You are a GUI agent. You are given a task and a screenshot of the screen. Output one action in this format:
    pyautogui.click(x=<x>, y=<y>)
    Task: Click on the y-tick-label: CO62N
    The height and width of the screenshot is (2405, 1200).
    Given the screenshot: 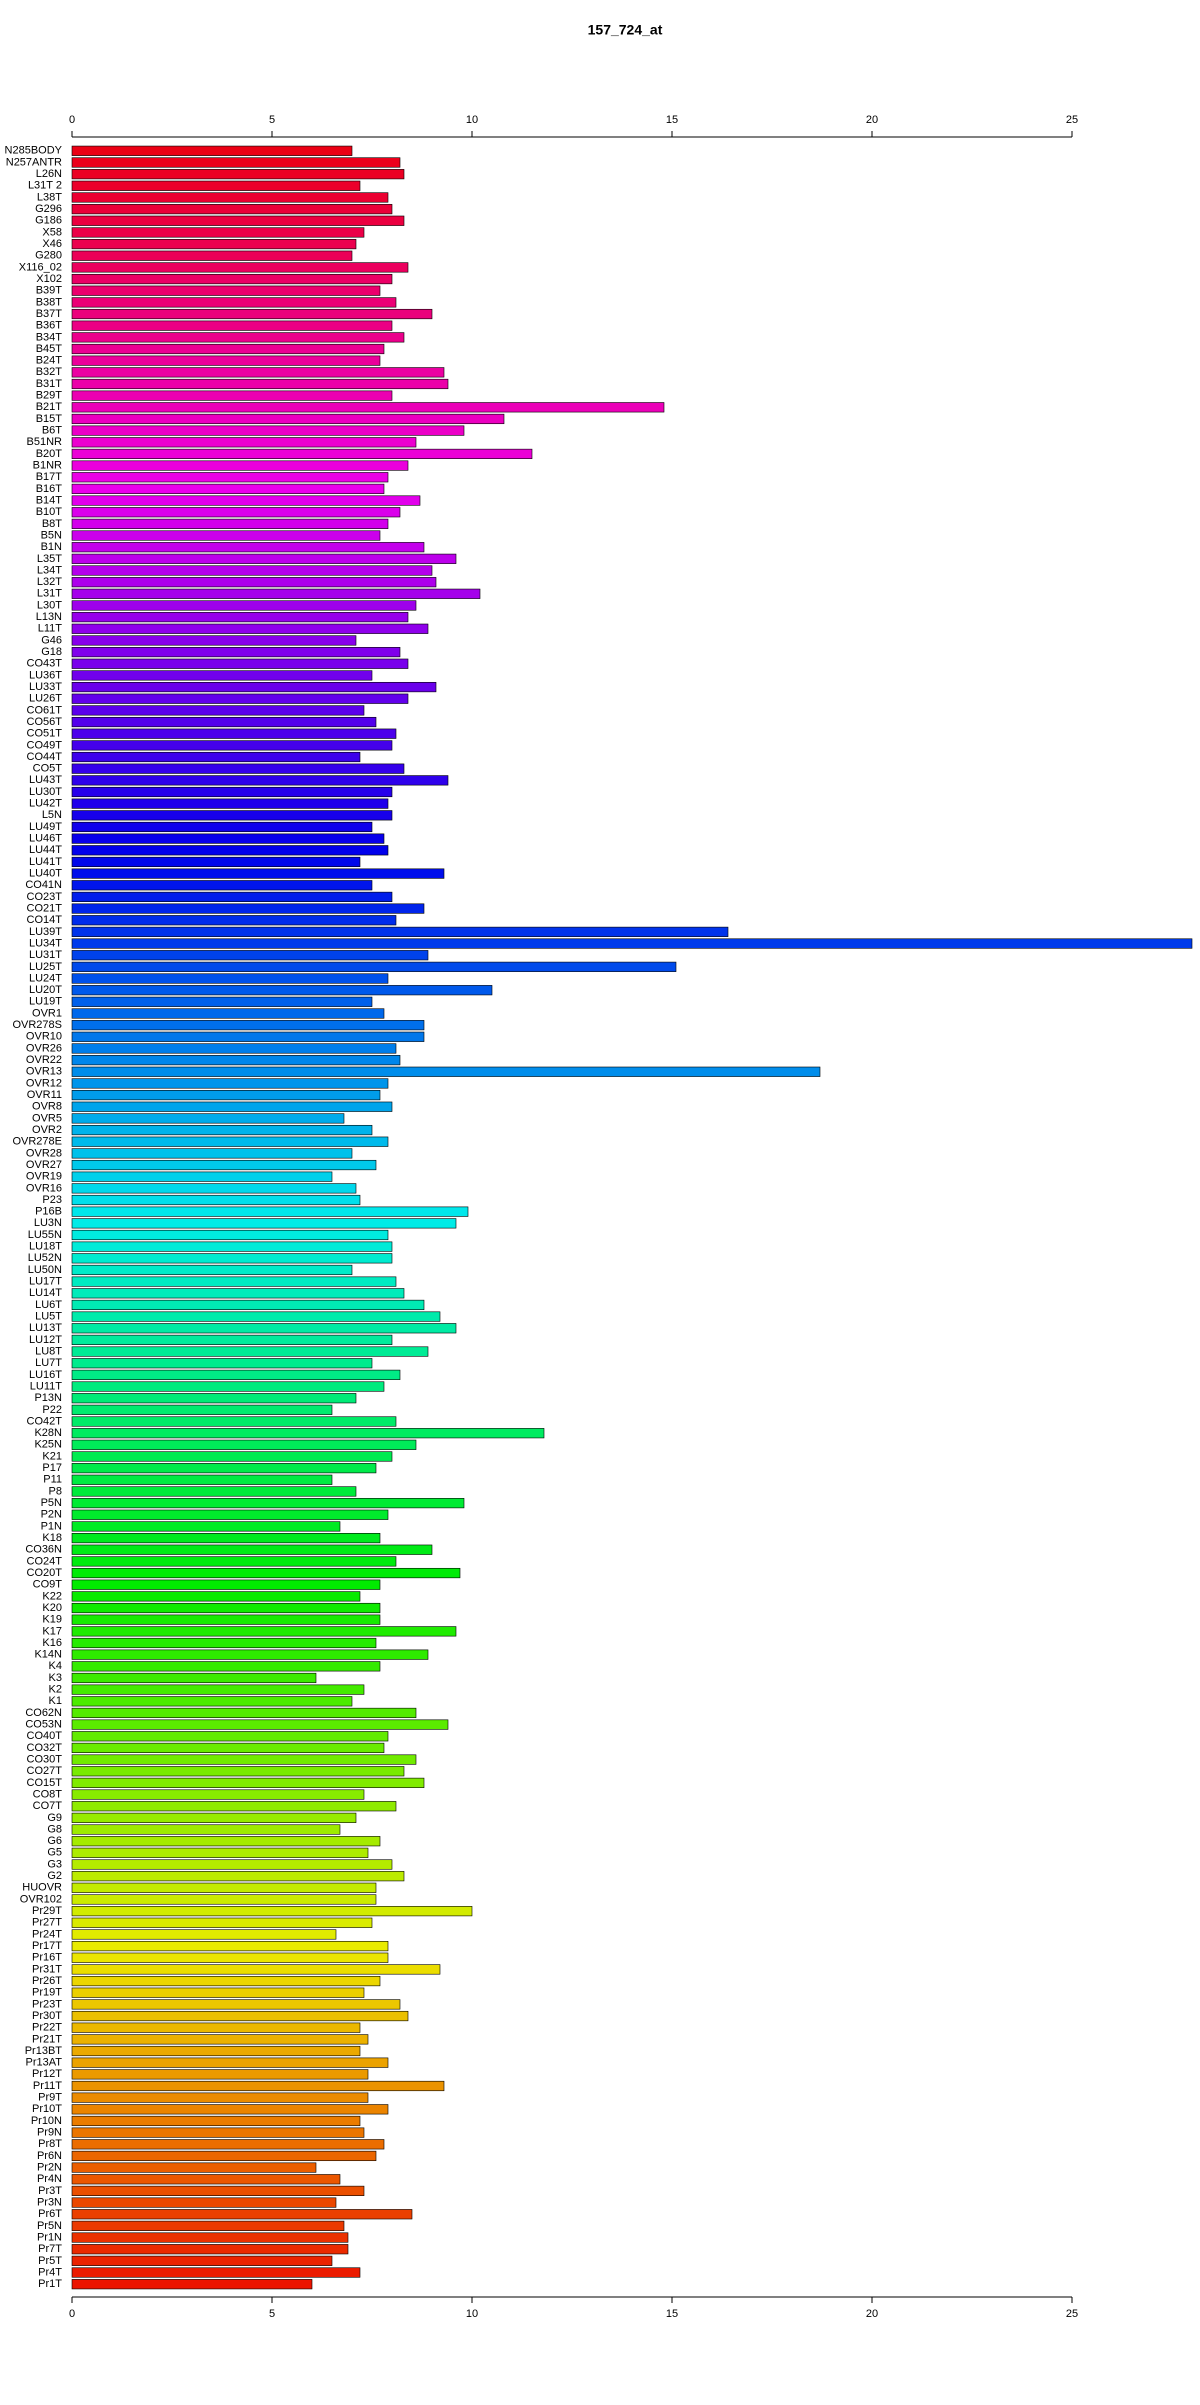 What is the action you would take?
    pyautogui.click(x=43, y=1713)
    